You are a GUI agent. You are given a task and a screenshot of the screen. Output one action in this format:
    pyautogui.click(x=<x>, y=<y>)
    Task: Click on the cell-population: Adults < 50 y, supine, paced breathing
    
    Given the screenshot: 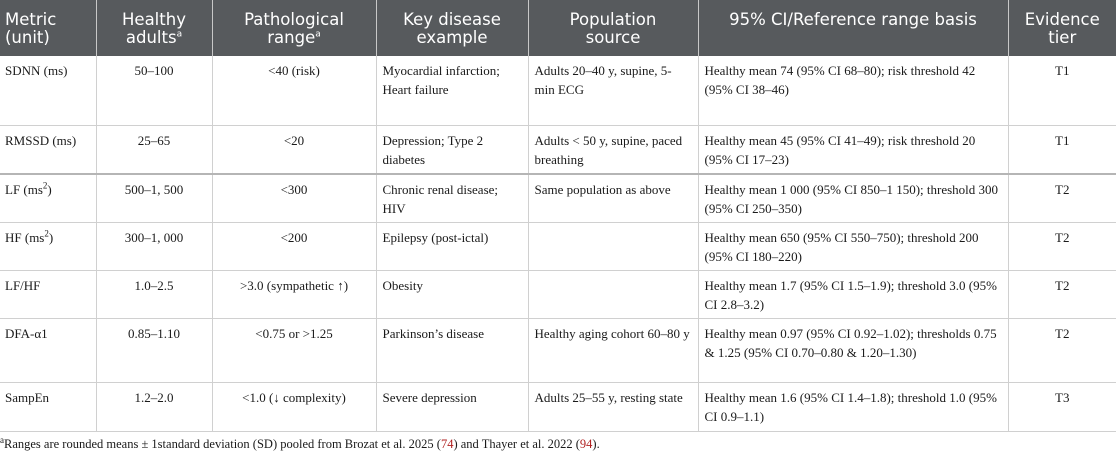 What is the action you would take?
    pyautogui.click(x=612, y=150)
    